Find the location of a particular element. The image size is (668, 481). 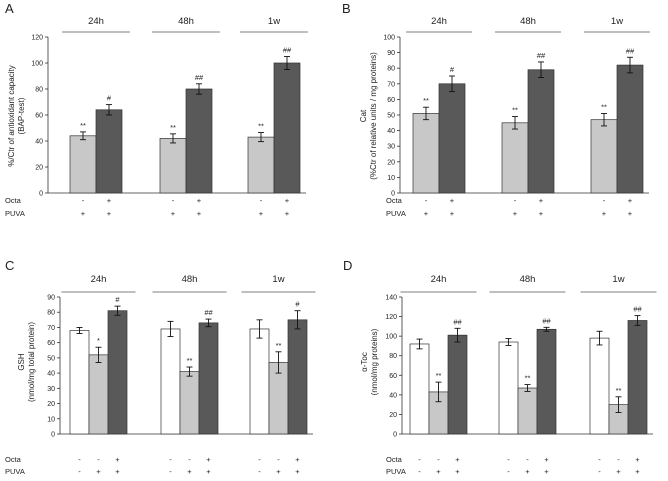

y-tick-label: 50 is located at coordinates (391, 116).